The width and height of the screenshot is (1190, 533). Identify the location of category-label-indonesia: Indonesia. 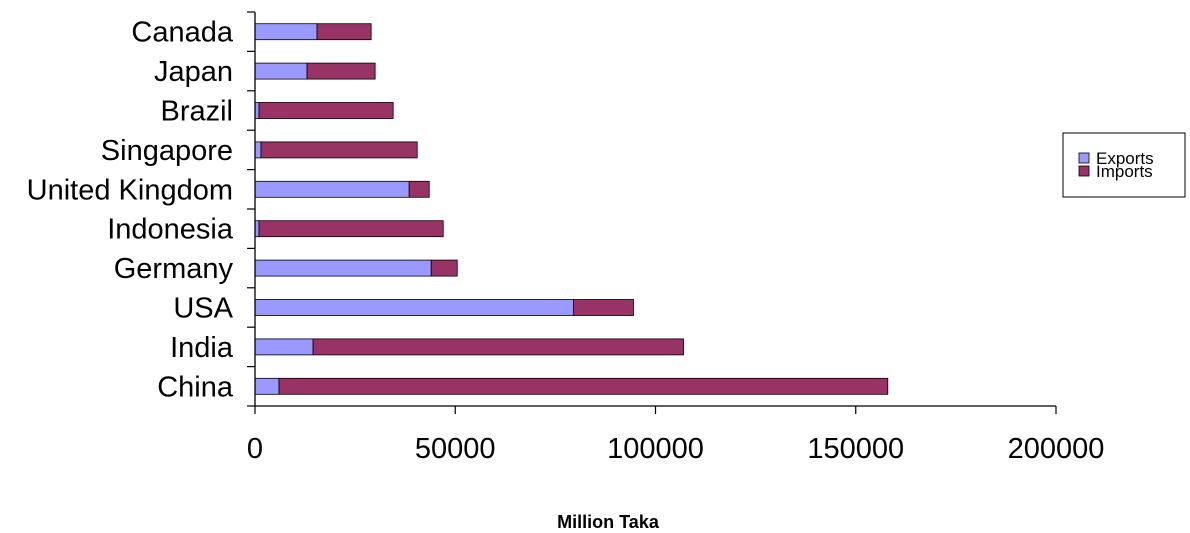
(170, 230).